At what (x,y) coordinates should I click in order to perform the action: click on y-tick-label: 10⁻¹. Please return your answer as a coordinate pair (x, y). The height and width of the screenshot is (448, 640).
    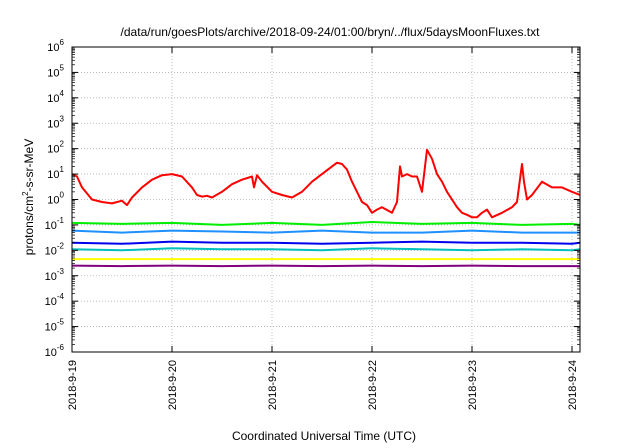
    Looking at the image, I should click on (55, 224).